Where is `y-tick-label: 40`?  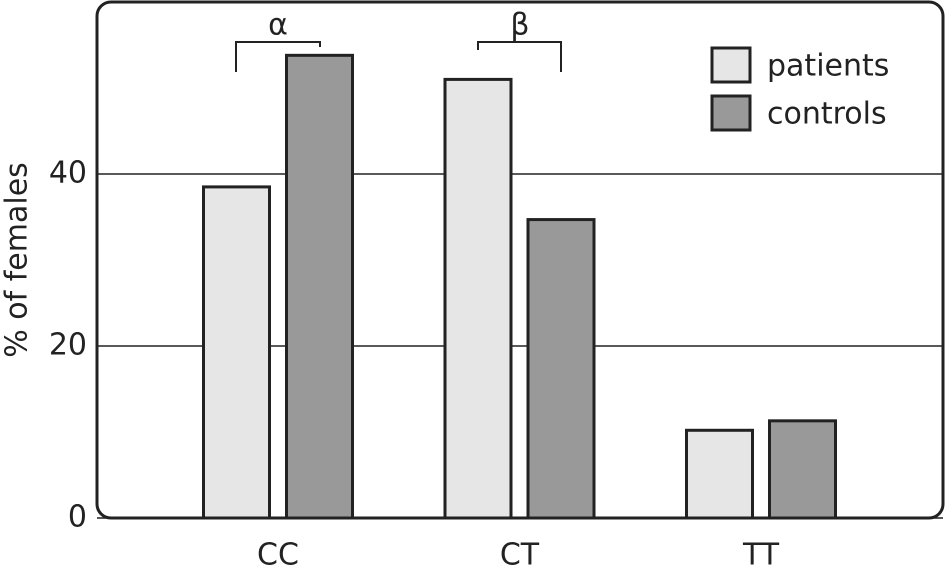 y-tick-label: 40 is located at coordinates (68, 173).